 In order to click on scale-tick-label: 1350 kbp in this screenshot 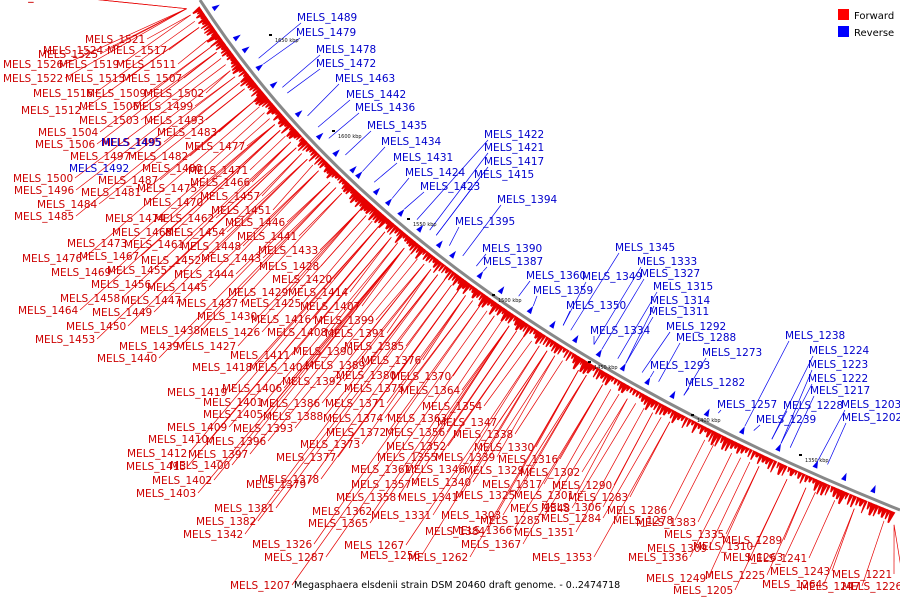, I will do `click(817, 461)`.